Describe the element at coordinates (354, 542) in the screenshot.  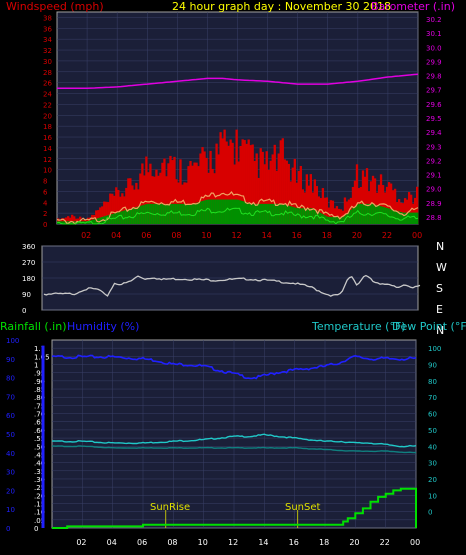
I see `bottom-x-tick-label: 20` at that location.